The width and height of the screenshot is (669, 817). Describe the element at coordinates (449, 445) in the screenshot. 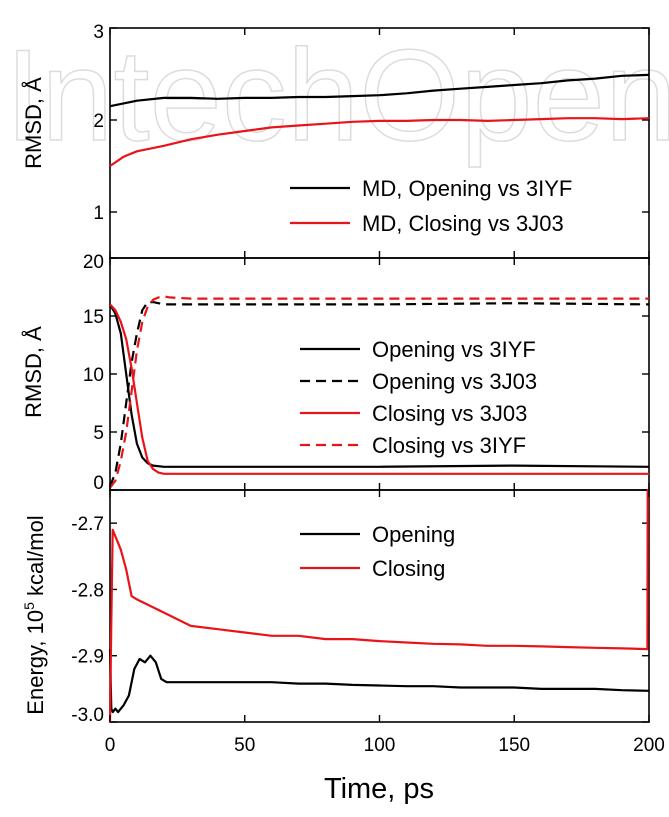

I see `legend-label-closing-vs-3iyf: Closing vs 3IYF` at that location.